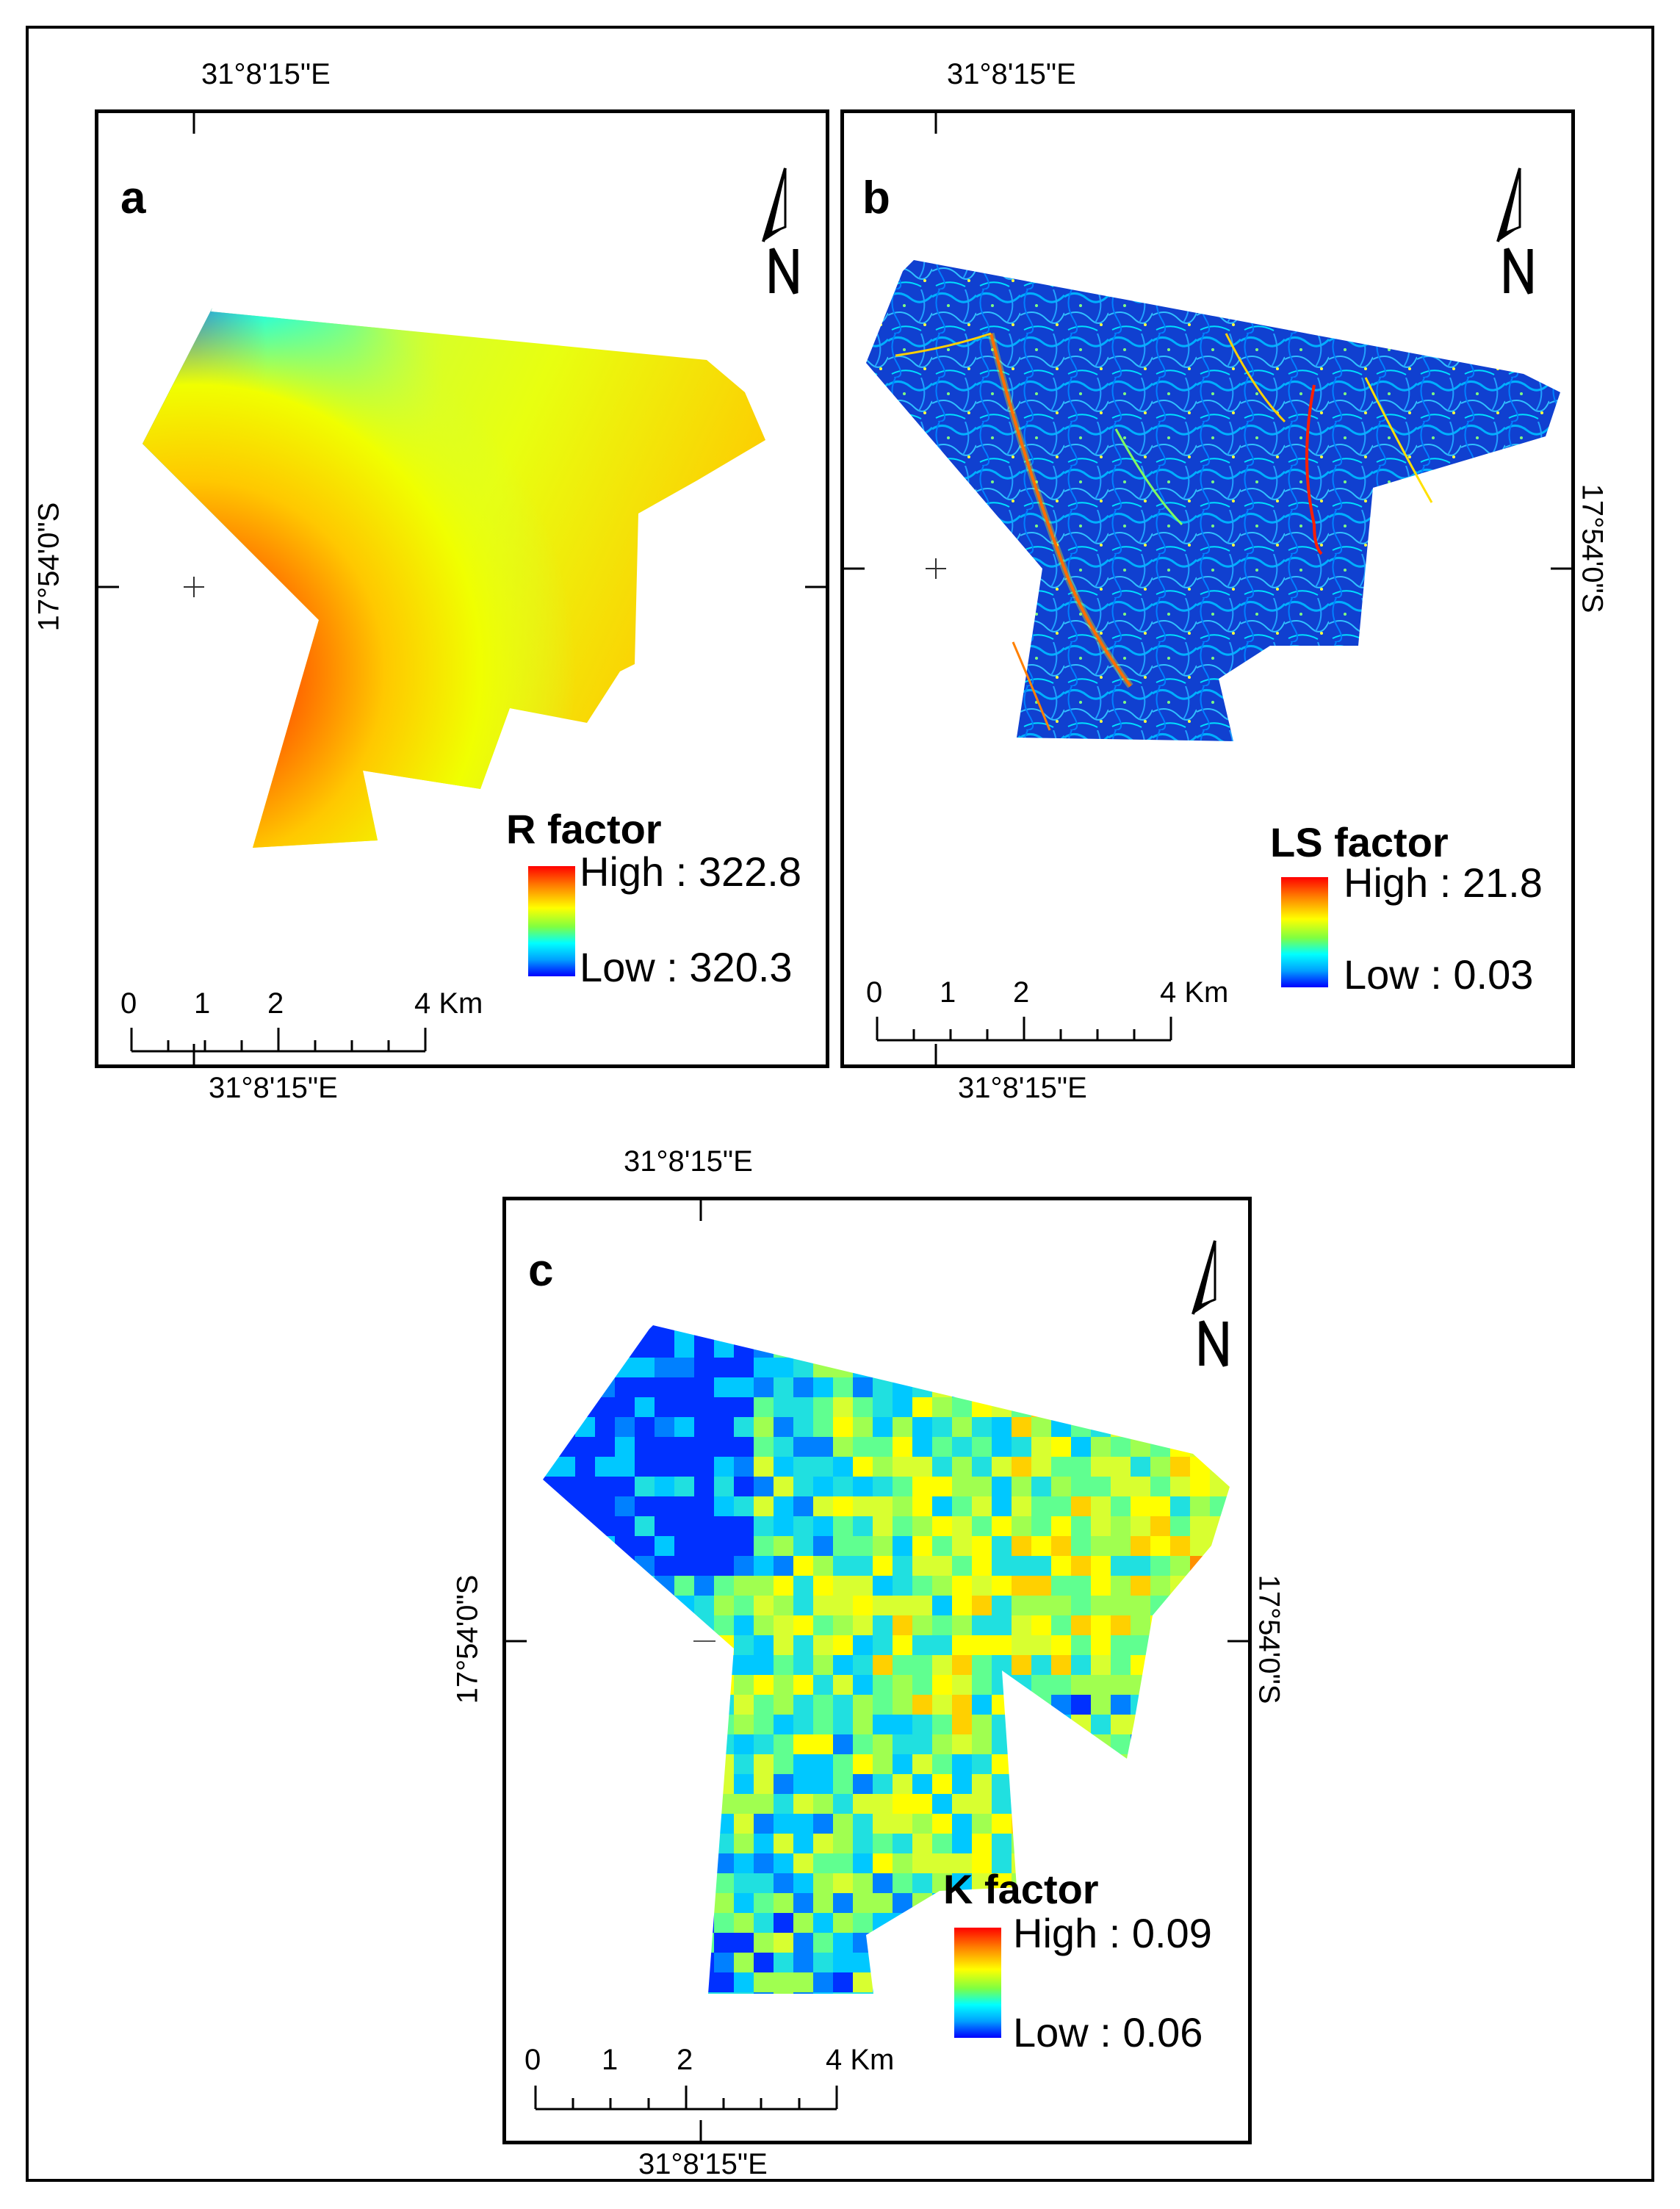 This screenshot has width=1680, height=2209. What do you see at coordinates (860, 2060) in the screenshot?
I see `scale-label-4km: 4 Km` at bounding box center [860, 2060].